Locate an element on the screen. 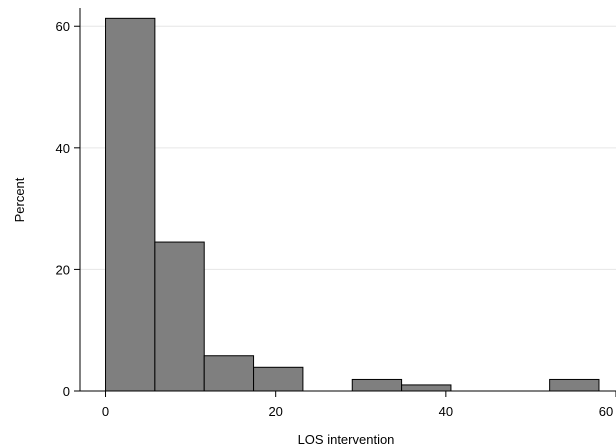  y-axis-ticks: 0 20 40 60 is located at coordinates (68, 209).